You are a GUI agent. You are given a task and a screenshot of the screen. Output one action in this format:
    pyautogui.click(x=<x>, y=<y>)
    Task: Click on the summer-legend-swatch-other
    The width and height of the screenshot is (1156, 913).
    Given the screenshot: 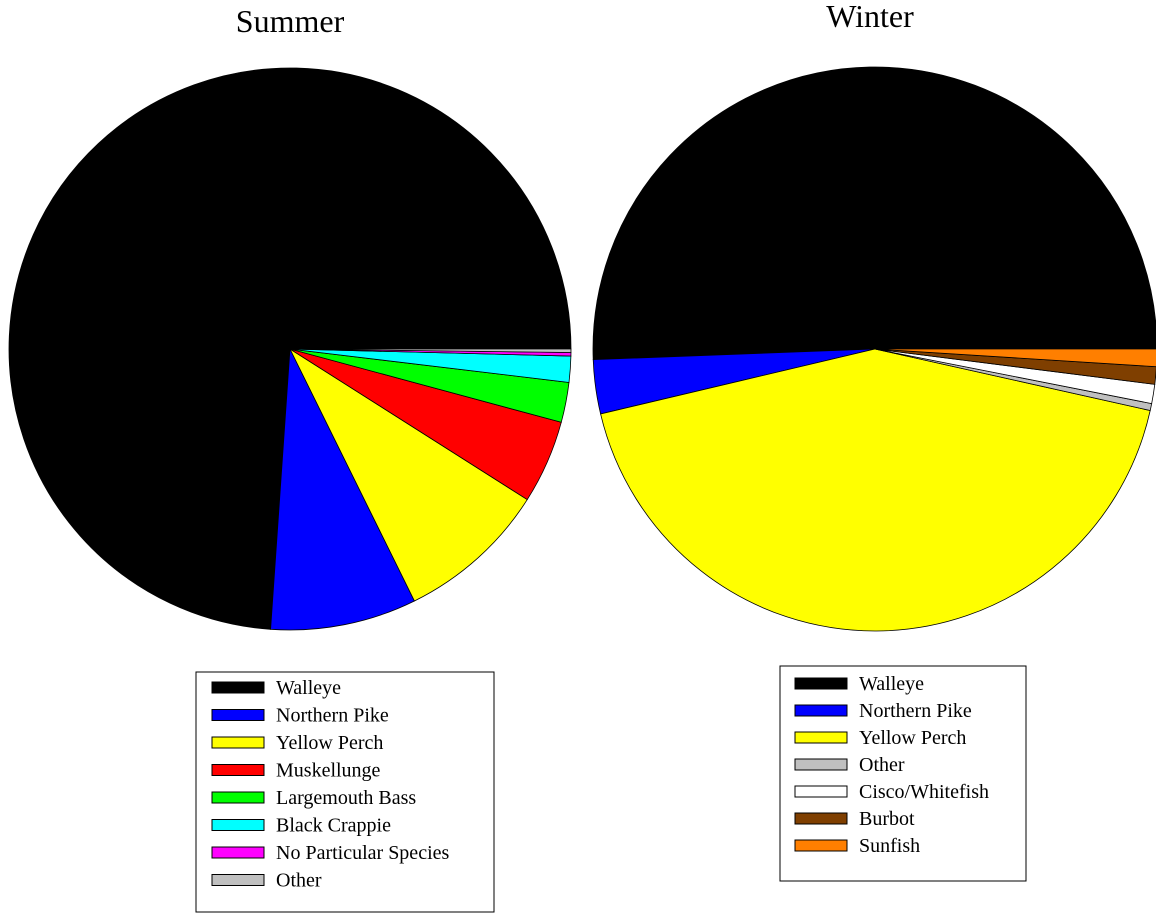 What is the action you would take?
    pyautogui.click(x=238, y=880)
    